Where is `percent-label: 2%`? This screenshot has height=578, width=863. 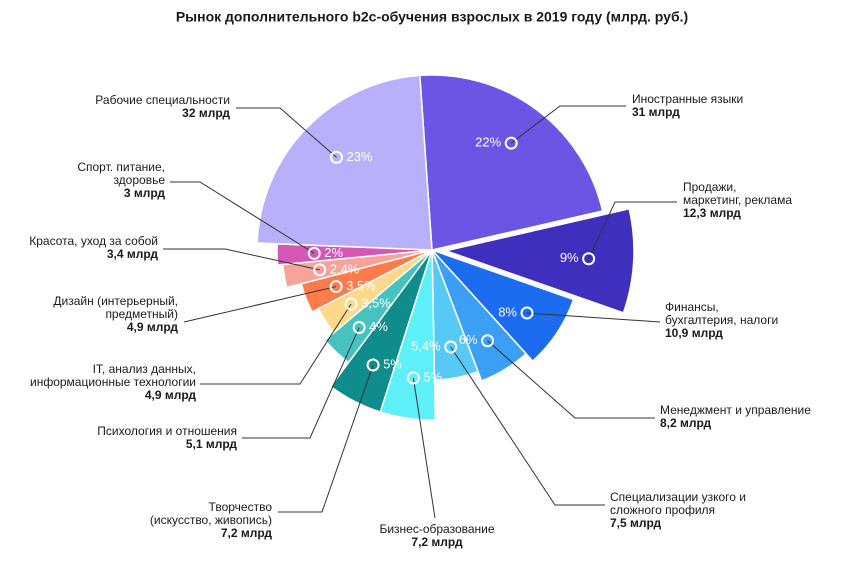
percent-label: 2% is located at coordinates (333, 252).